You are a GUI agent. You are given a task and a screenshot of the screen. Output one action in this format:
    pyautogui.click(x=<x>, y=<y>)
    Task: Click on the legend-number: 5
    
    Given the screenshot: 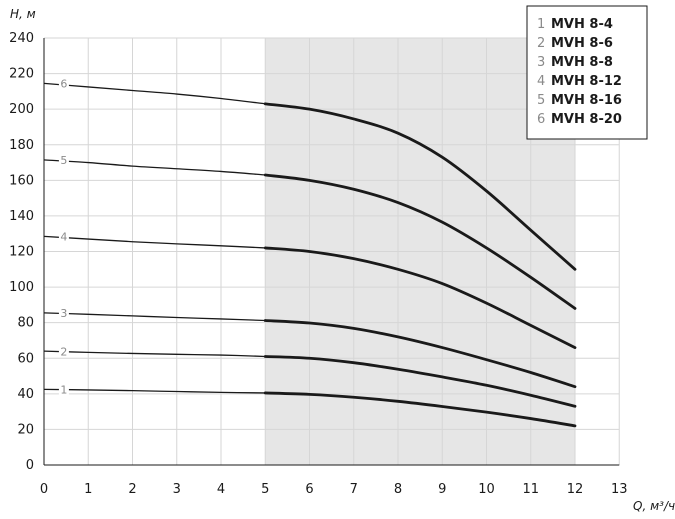 What is the action you would take?
    pyautogui.click(x=541, y=100)
    